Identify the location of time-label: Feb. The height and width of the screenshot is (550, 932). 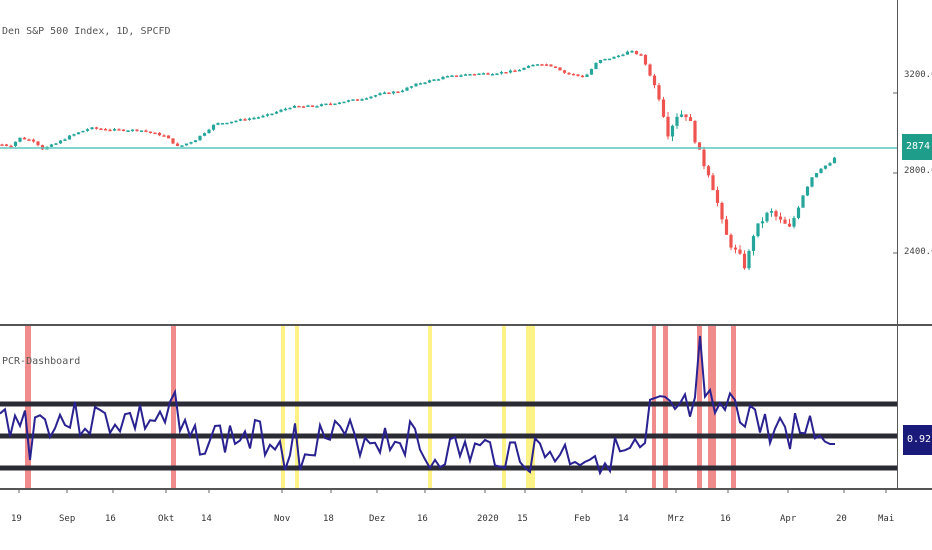
(582, 519).